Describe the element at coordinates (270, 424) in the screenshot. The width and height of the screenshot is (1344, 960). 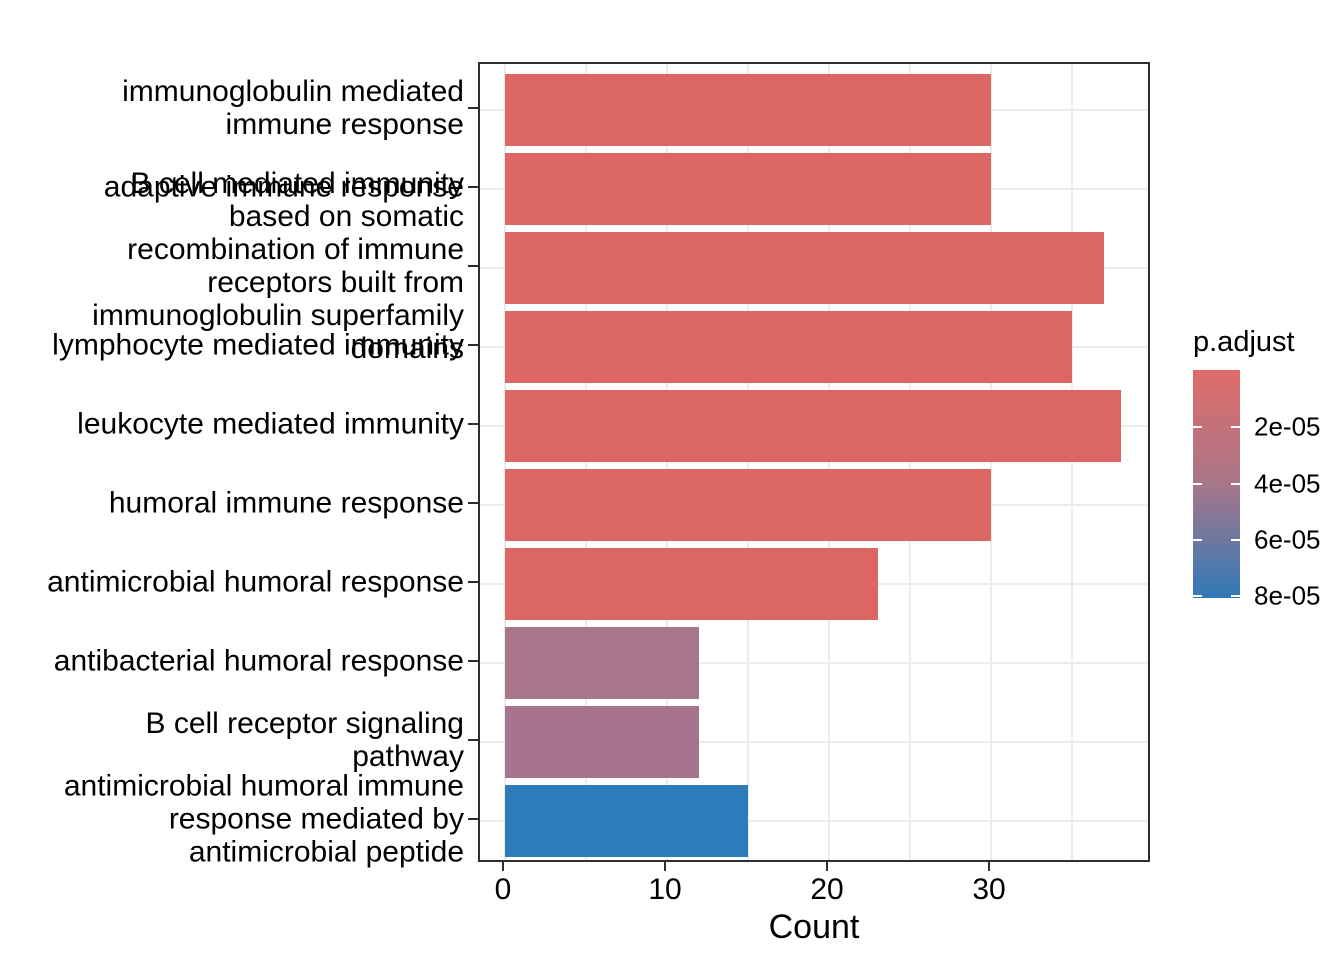
I see `y-axis-category-label: leukocyte mediated immunity` at that location.